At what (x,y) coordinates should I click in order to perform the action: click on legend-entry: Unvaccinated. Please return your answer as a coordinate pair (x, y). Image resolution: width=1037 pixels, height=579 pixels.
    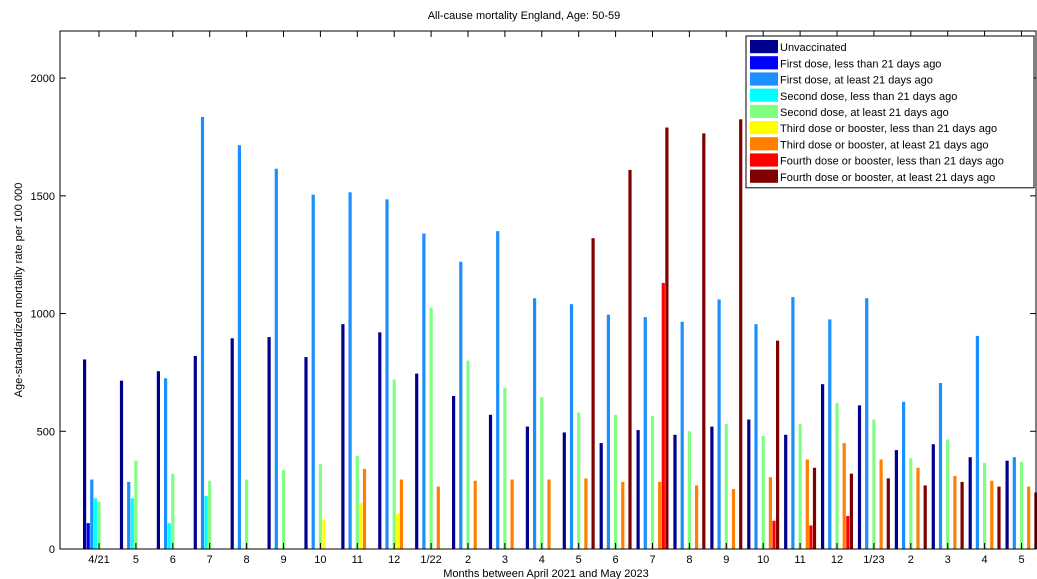
    Looking at the image, I should click on (813, 48).